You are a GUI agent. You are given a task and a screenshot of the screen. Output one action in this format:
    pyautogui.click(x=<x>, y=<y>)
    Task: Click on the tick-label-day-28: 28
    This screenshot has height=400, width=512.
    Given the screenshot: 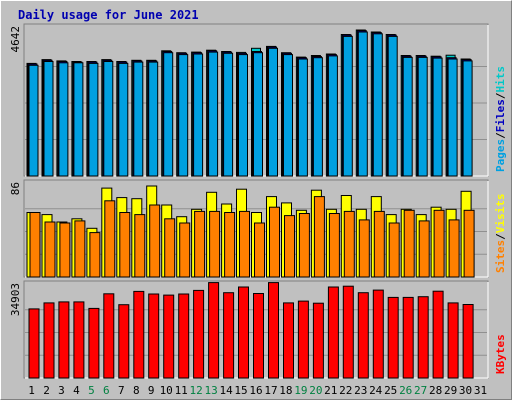 What is the action you would take?
    pyautogui.click(x=435, y=390)
    